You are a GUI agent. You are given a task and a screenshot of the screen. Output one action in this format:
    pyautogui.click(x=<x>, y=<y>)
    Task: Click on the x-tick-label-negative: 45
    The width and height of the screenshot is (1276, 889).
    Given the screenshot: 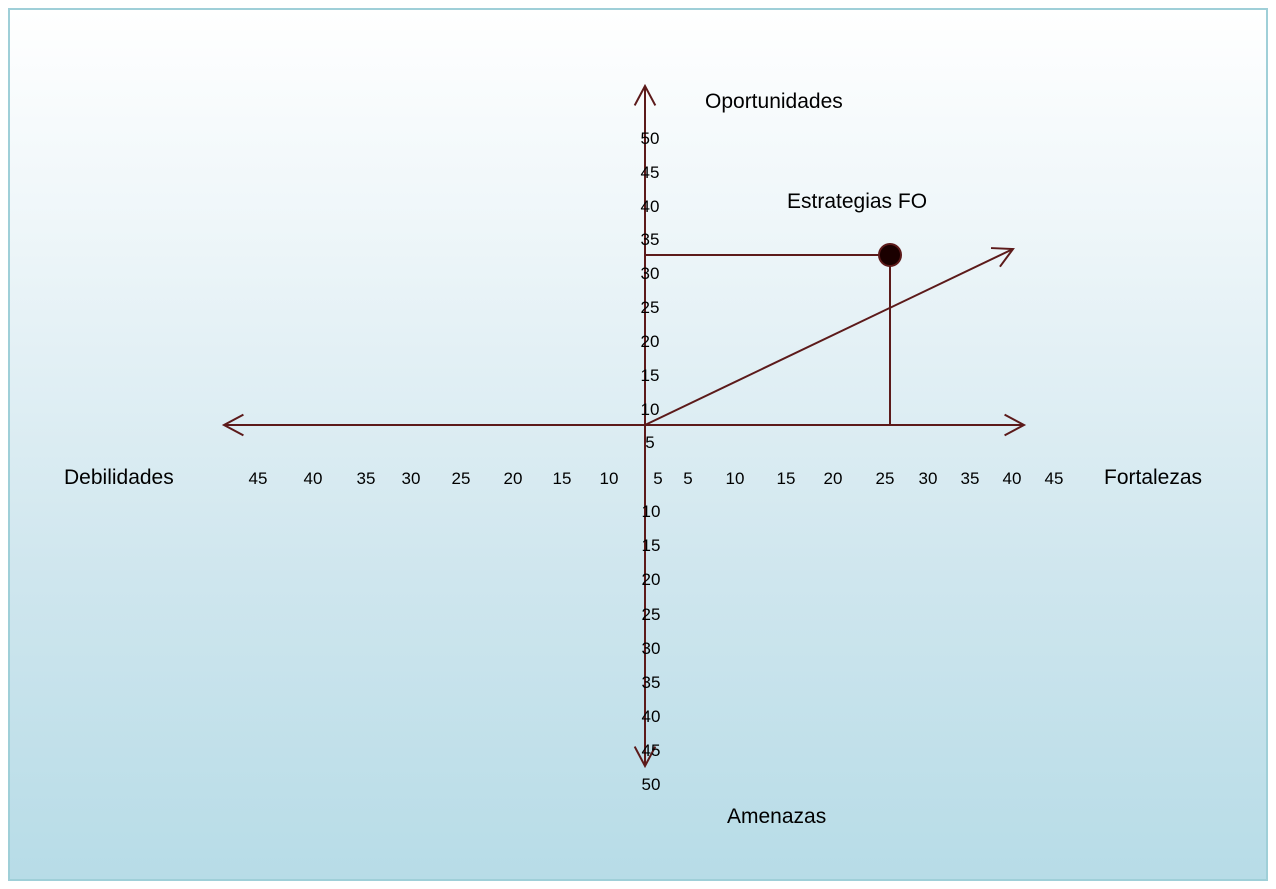 What is the action you would take?
    pyautogui.click(x=258, y=478)
    